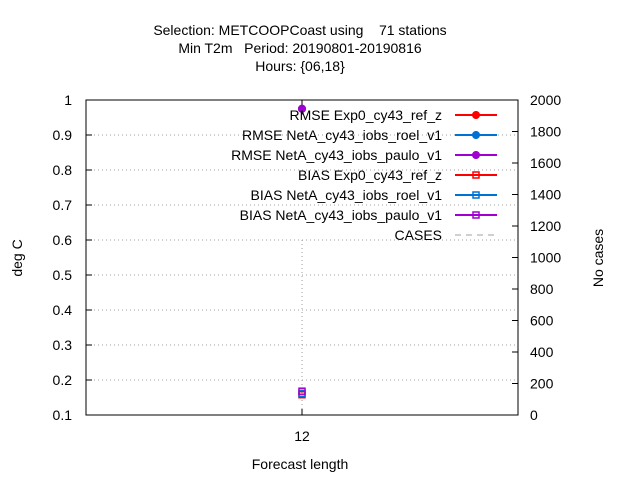  What do you see at coordinates (370, 175) in the screenshot?
I see `legend-label: BIAS Exp0_cy43_ref_z` at bounding box center [370, 175].